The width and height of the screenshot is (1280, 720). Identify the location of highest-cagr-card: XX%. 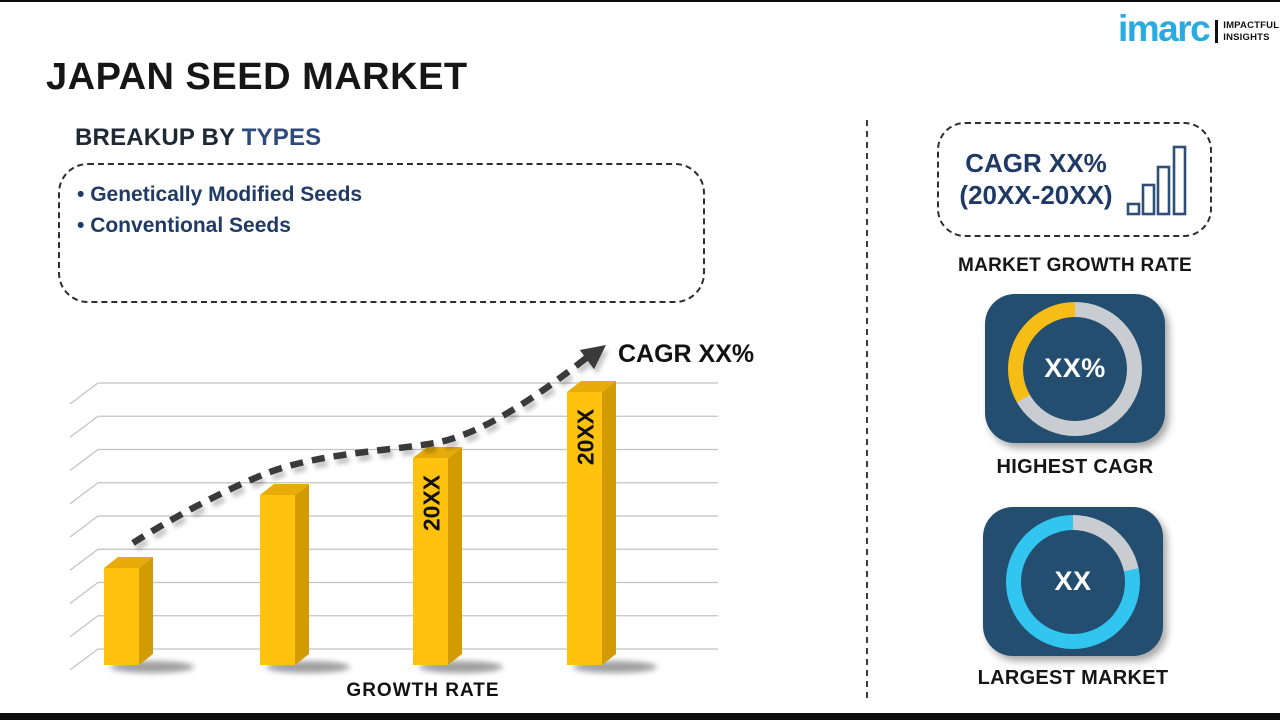
(1075, 368).